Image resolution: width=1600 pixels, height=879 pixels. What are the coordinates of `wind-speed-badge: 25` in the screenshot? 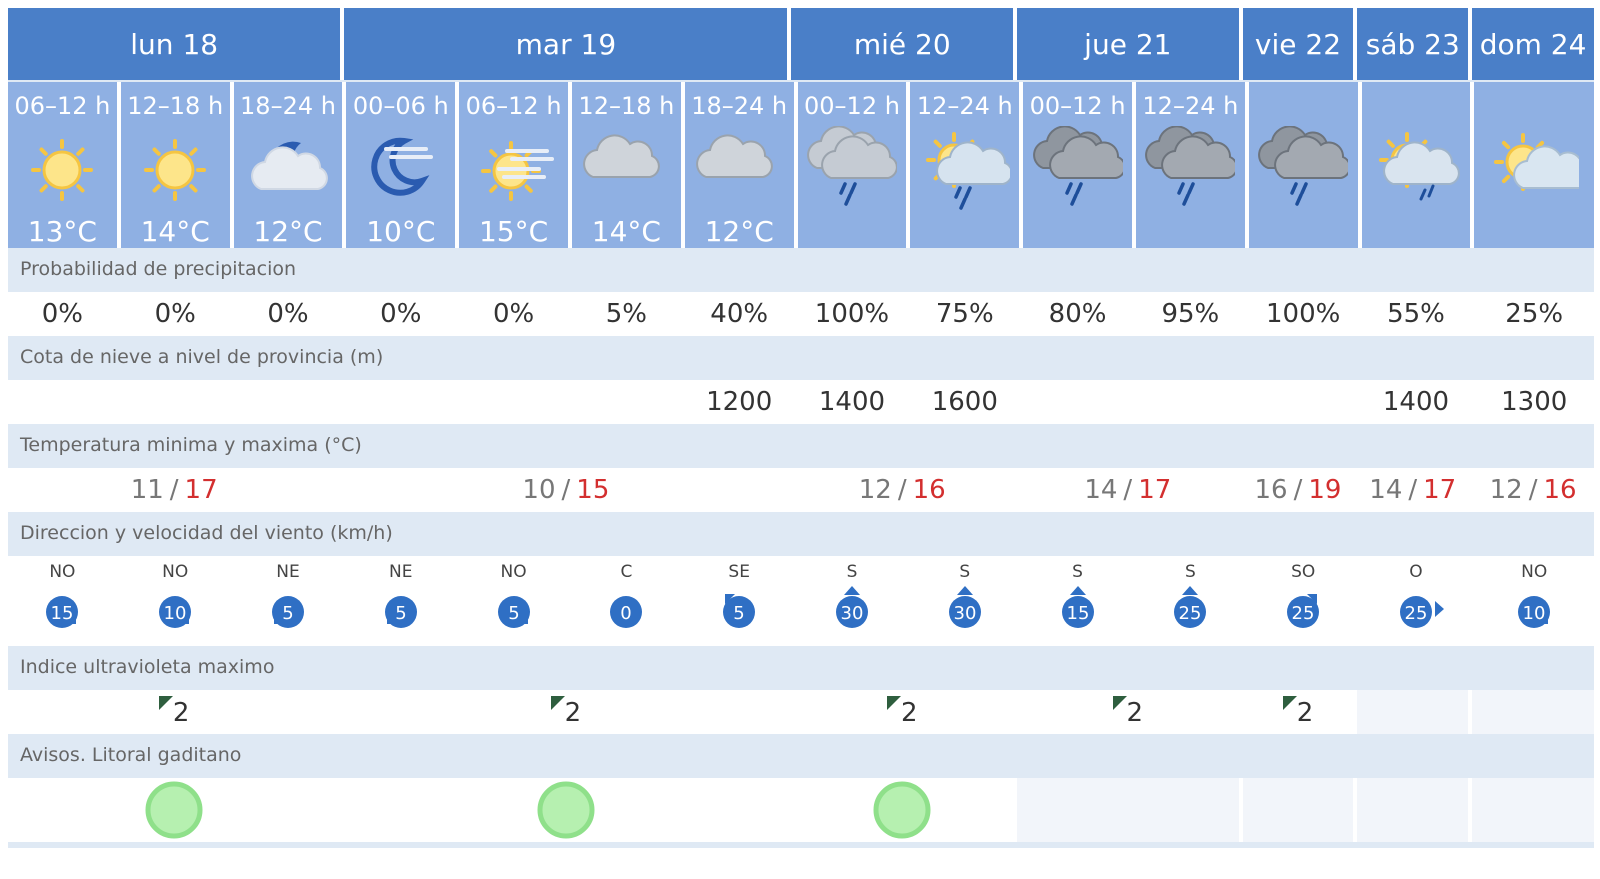 It's located at (1421, 612).